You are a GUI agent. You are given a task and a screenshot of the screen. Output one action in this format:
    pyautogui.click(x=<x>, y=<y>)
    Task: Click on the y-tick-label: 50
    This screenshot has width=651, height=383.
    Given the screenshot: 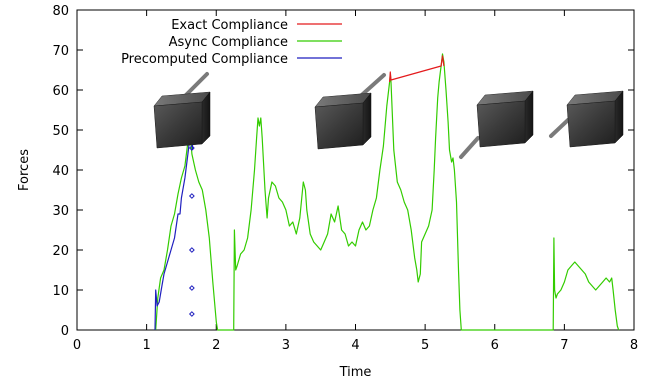 What is the action you would take?
    pyautogui.click(x=60, y=131)
    